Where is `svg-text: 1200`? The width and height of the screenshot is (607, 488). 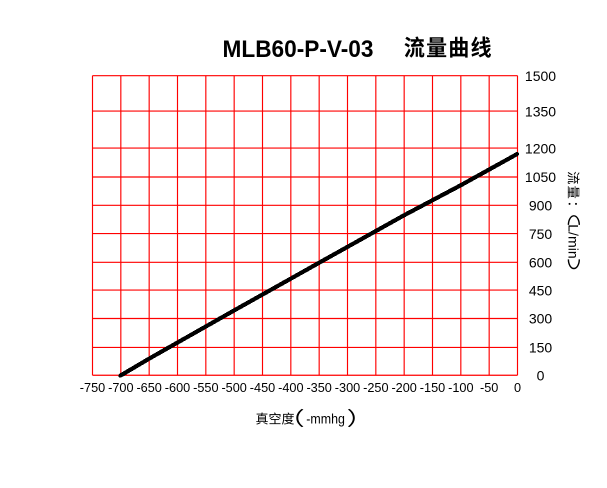 svg-text: 1200 is located at coordinates (540, 148).